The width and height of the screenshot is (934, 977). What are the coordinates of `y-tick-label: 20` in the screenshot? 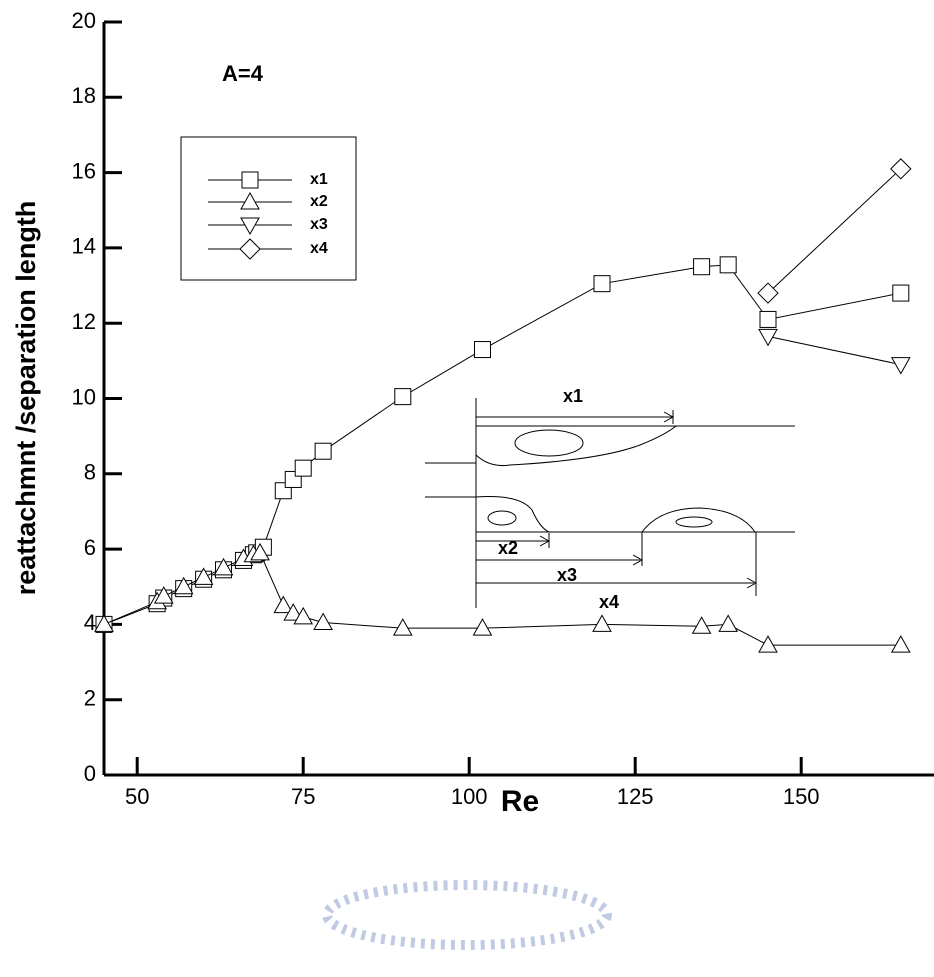 It's located at (84, 20).